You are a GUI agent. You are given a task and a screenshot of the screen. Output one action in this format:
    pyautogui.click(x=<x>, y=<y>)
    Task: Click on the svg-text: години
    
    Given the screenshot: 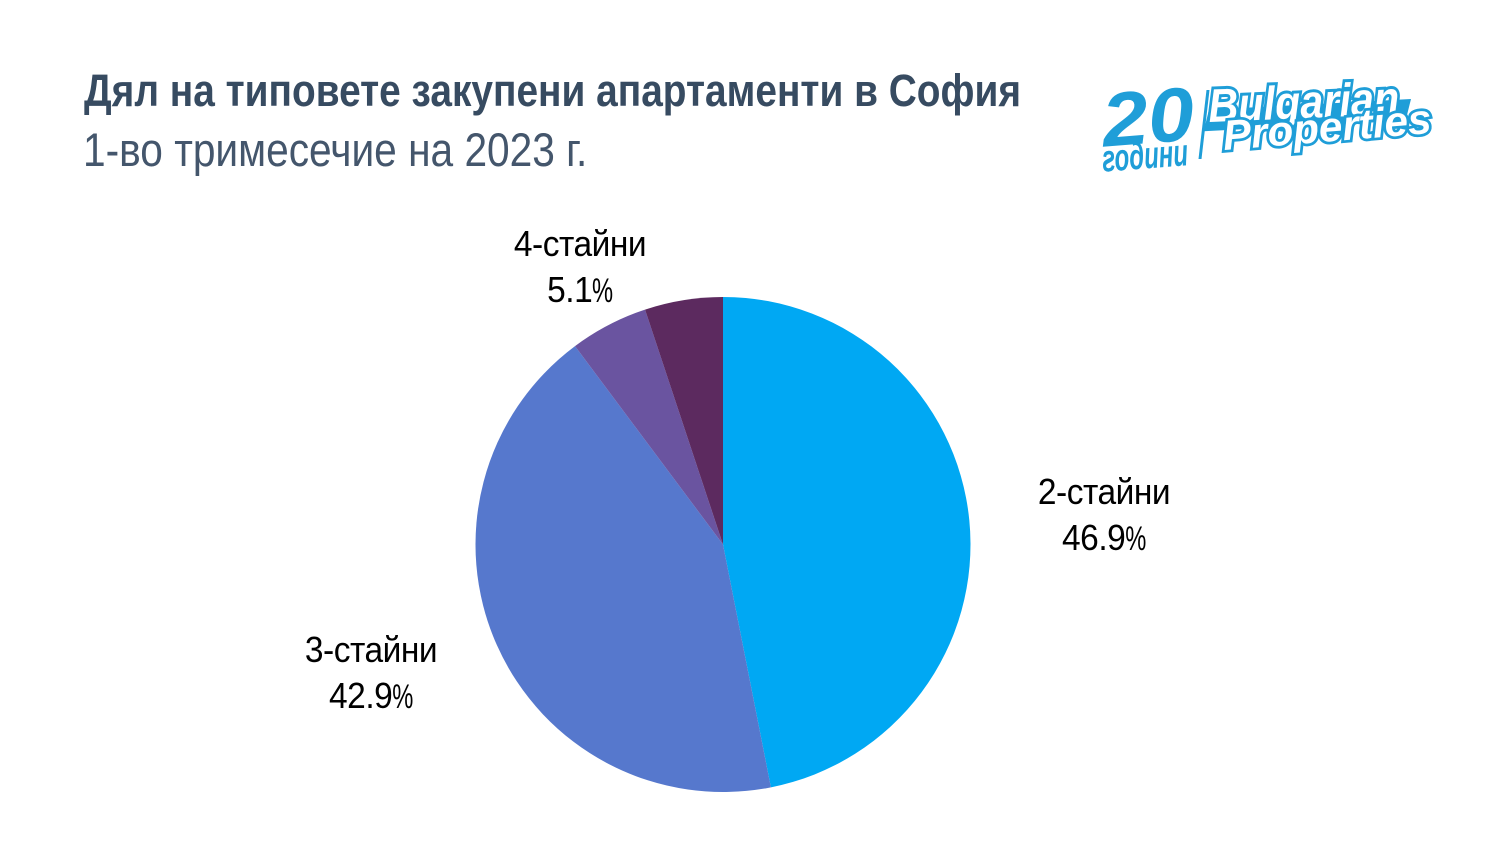 What is the action you would take?
    pyautogui.click(x=1145, y=156)
    